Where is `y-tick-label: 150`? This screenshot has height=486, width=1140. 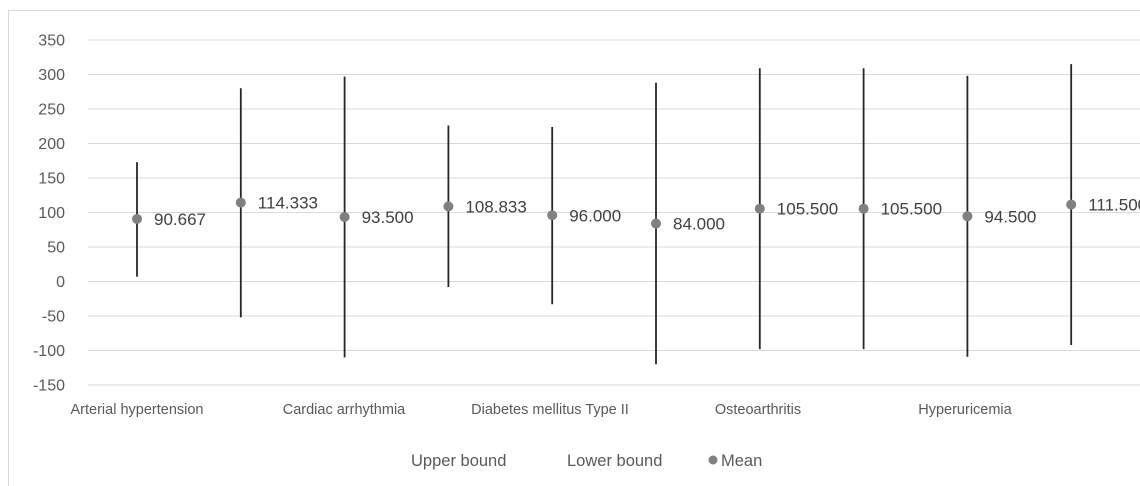 y-tick-label: 150 is located at coordinates (51, 179).